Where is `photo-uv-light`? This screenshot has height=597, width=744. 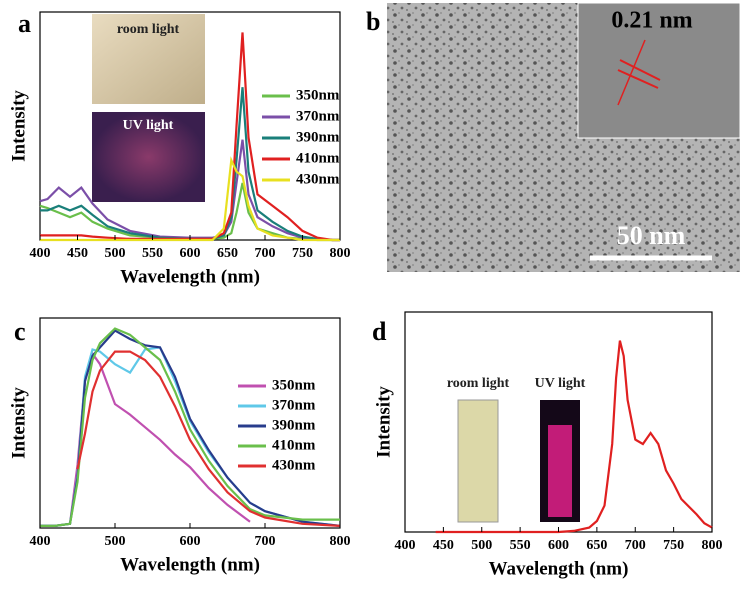
photo-uv-light is located at coordinates (148, 157).